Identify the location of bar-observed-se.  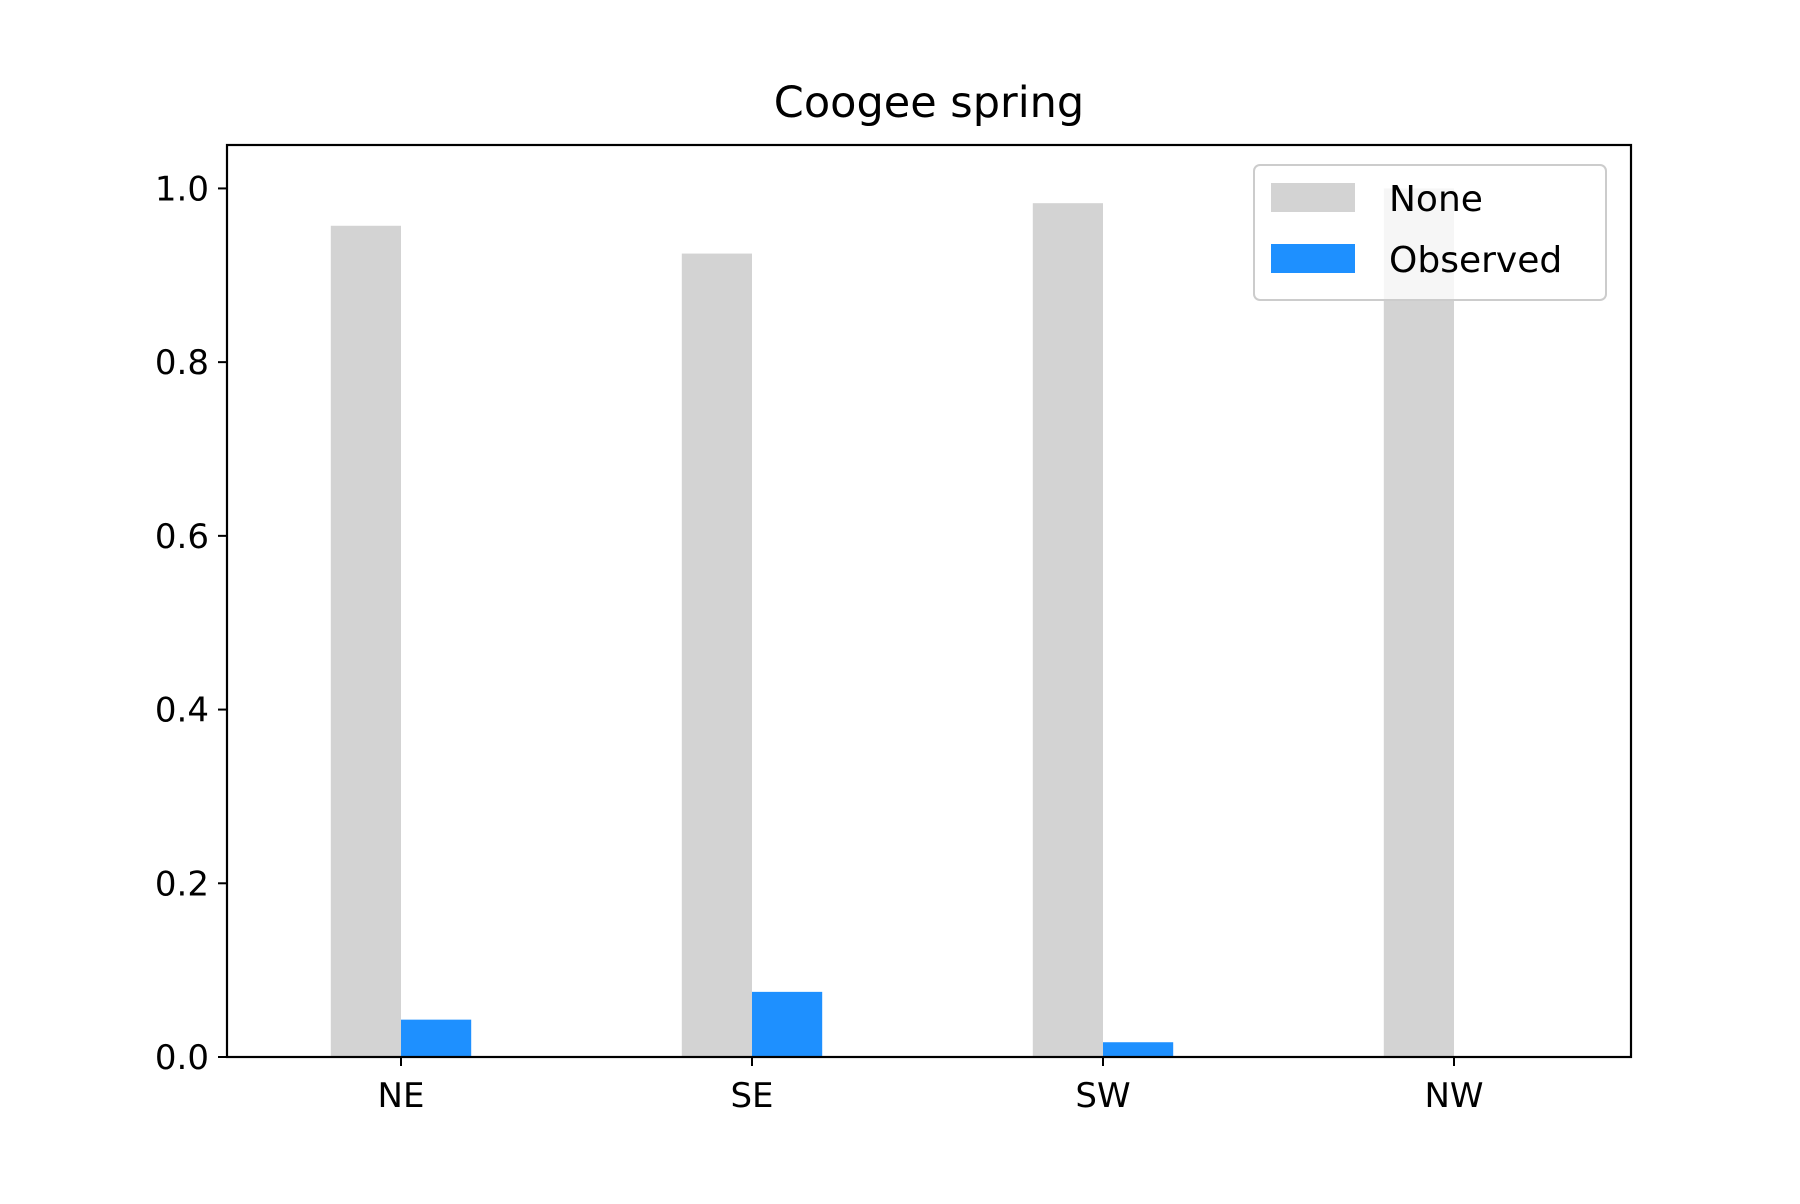
(787, 1024).